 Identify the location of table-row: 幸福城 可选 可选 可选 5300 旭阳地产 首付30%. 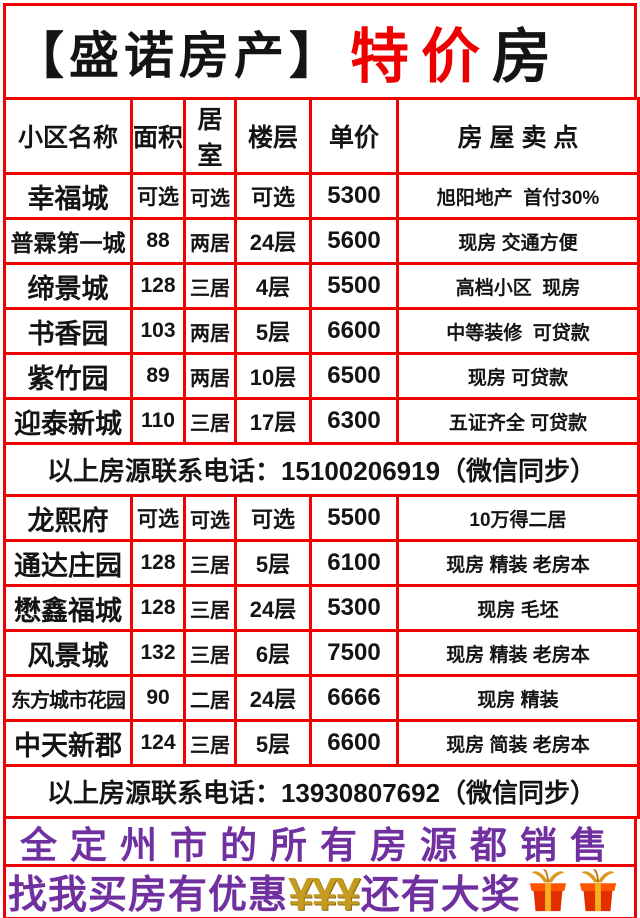
(321, 196).